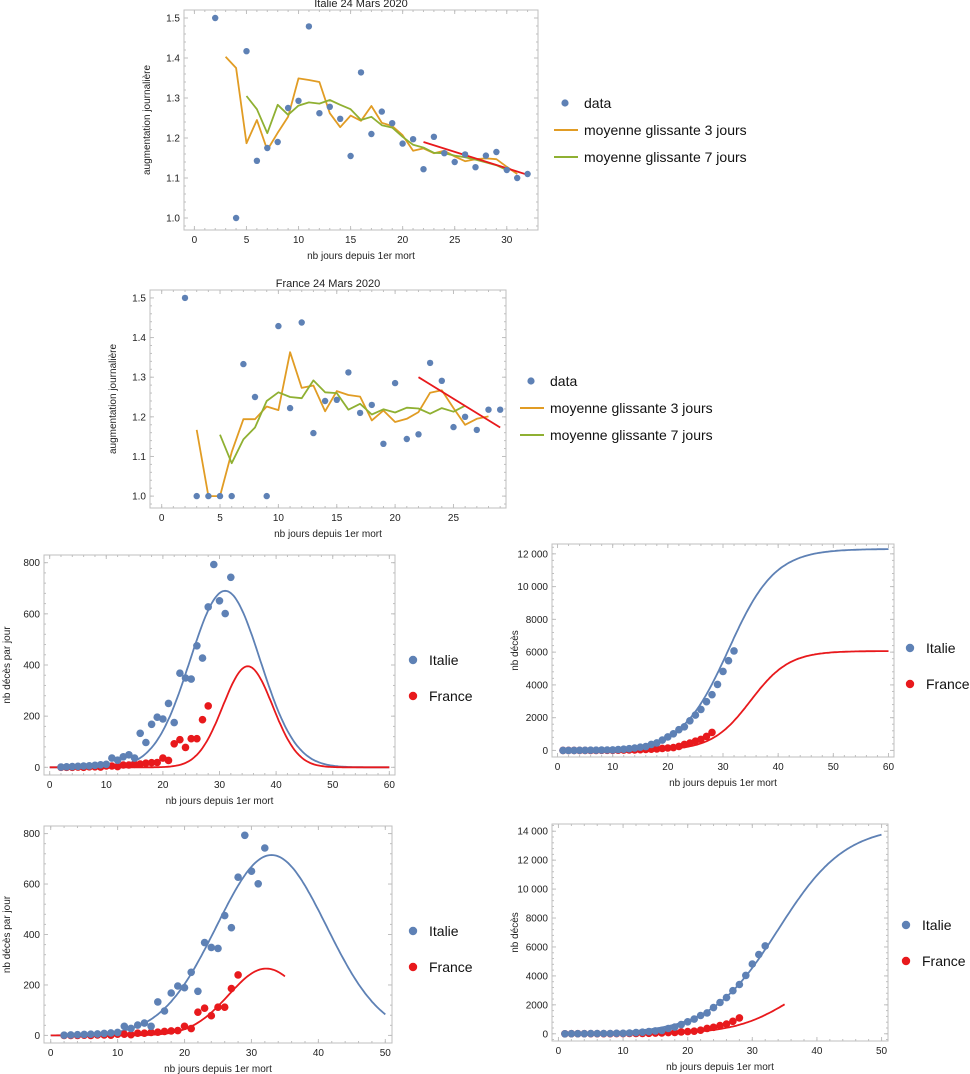  Describe the element at coordinates (220, 801) in the screenshot. I see `x-axis-label: nb jours depuis 1er mort` at that location.